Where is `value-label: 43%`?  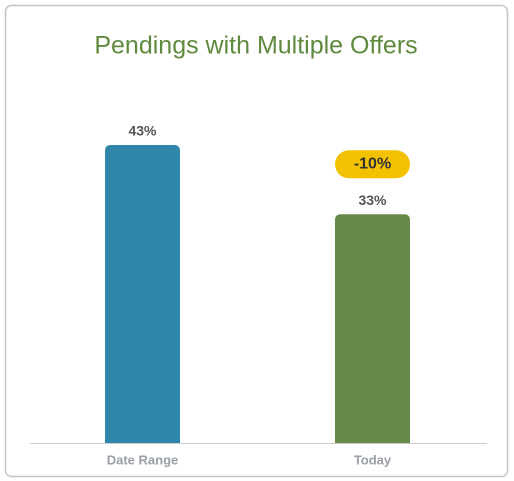
value-label: 43% is located at coordinates (142, 131).